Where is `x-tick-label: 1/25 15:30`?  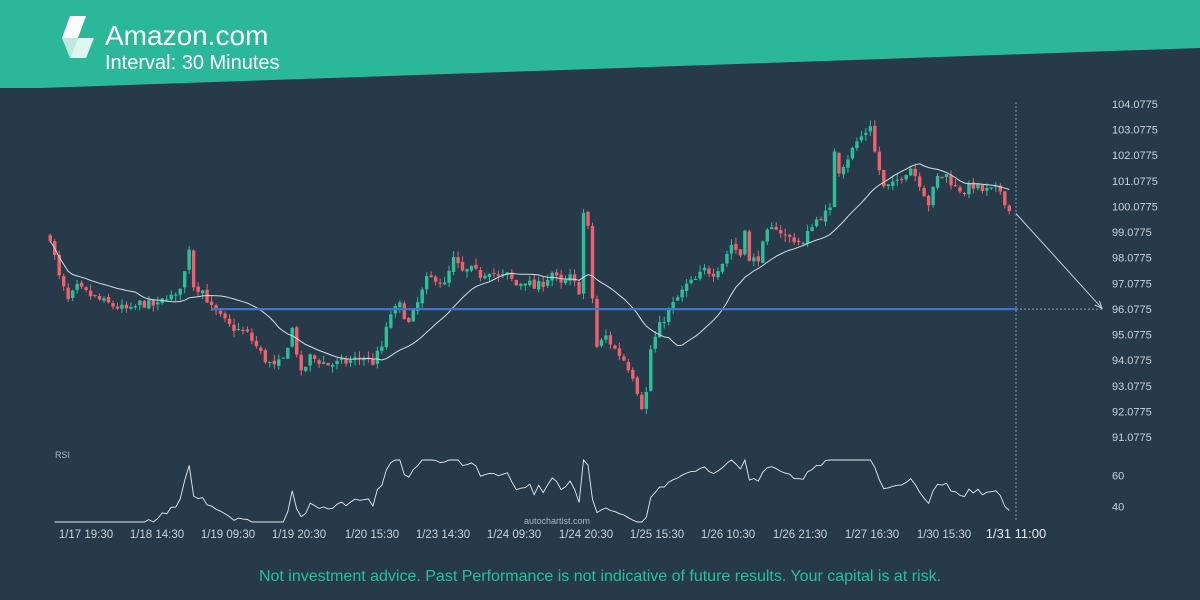 x-tick-label: 1/25 15:30 is located at coordinates (657, 535).